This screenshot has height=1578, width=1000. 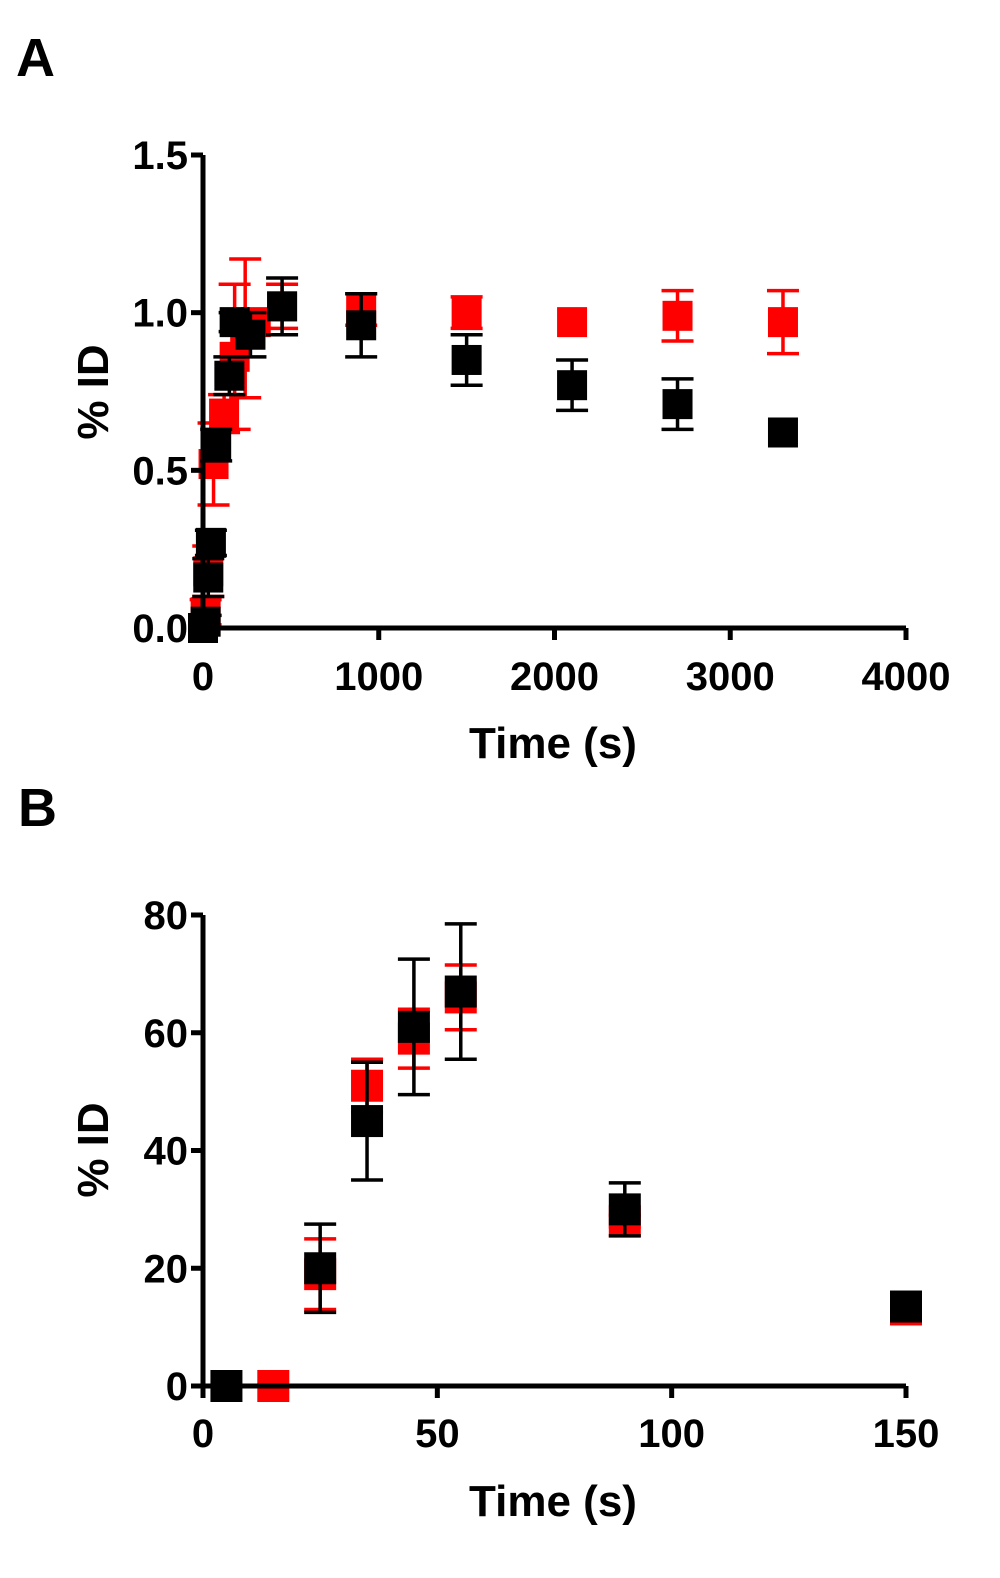 What do you see at coordinates (671, 1434) in the screenshot?
I see `panel-b-x-tick-label: 100` at bounding box center [671, 1434].